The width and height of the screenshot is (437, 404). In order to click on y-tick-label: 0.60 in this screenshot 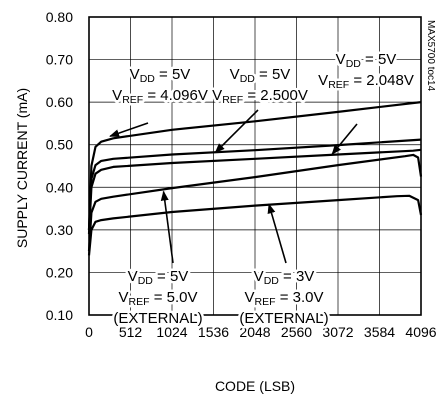, I will do `click(59, 102)`.